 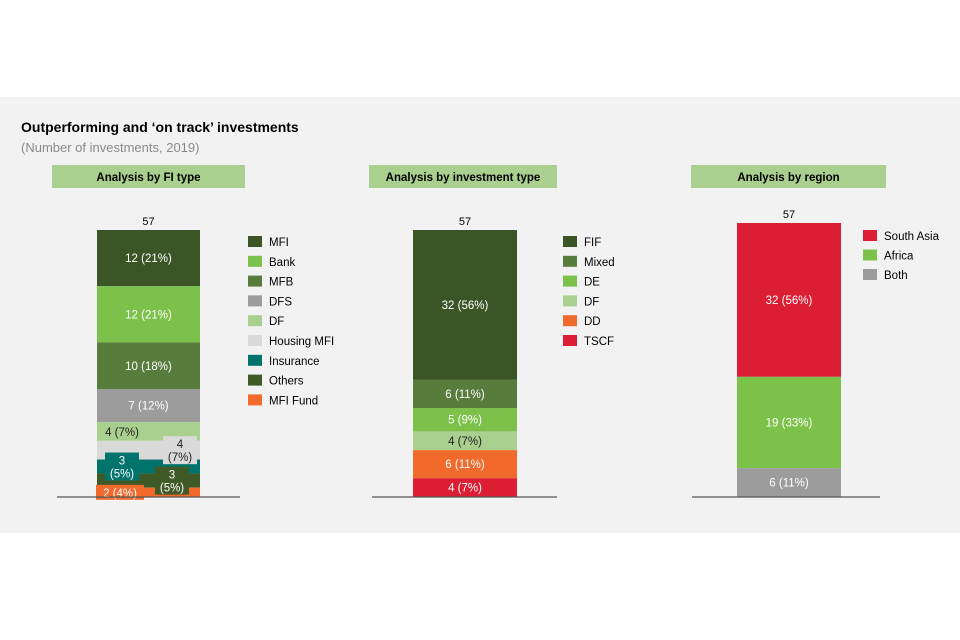 What do you see at coordinates (301, 342) in the screenshot?
I see `legend-label: Housing MFI` at bounding box center [301, 342].